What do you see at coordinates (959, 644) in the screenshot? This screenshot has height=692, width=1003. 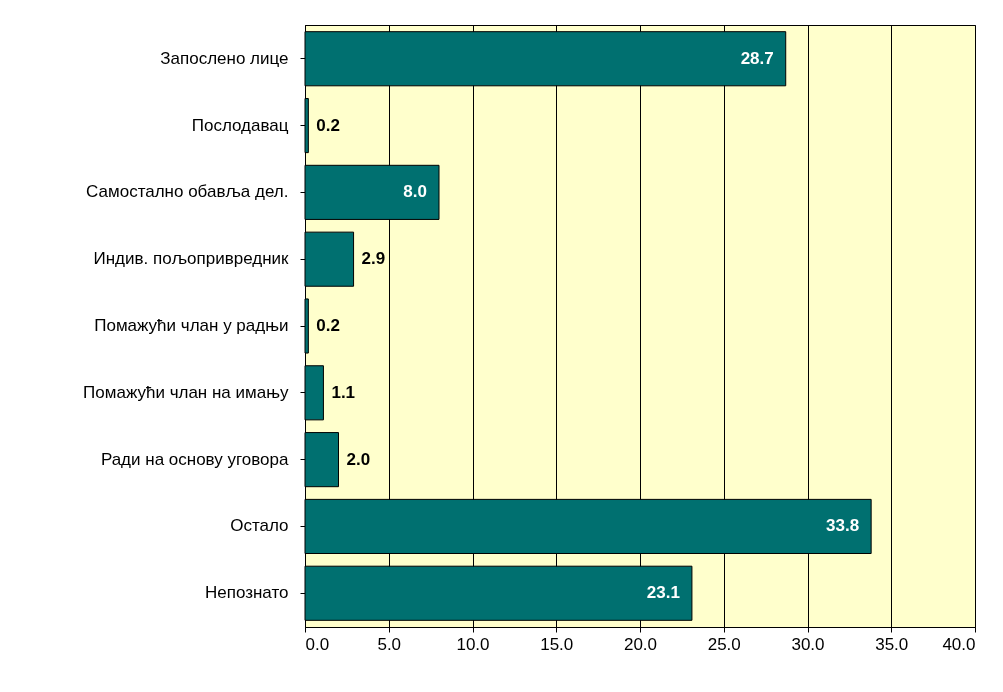 I see `x-tick-label: 40.0` at bounding box center [959, 644].